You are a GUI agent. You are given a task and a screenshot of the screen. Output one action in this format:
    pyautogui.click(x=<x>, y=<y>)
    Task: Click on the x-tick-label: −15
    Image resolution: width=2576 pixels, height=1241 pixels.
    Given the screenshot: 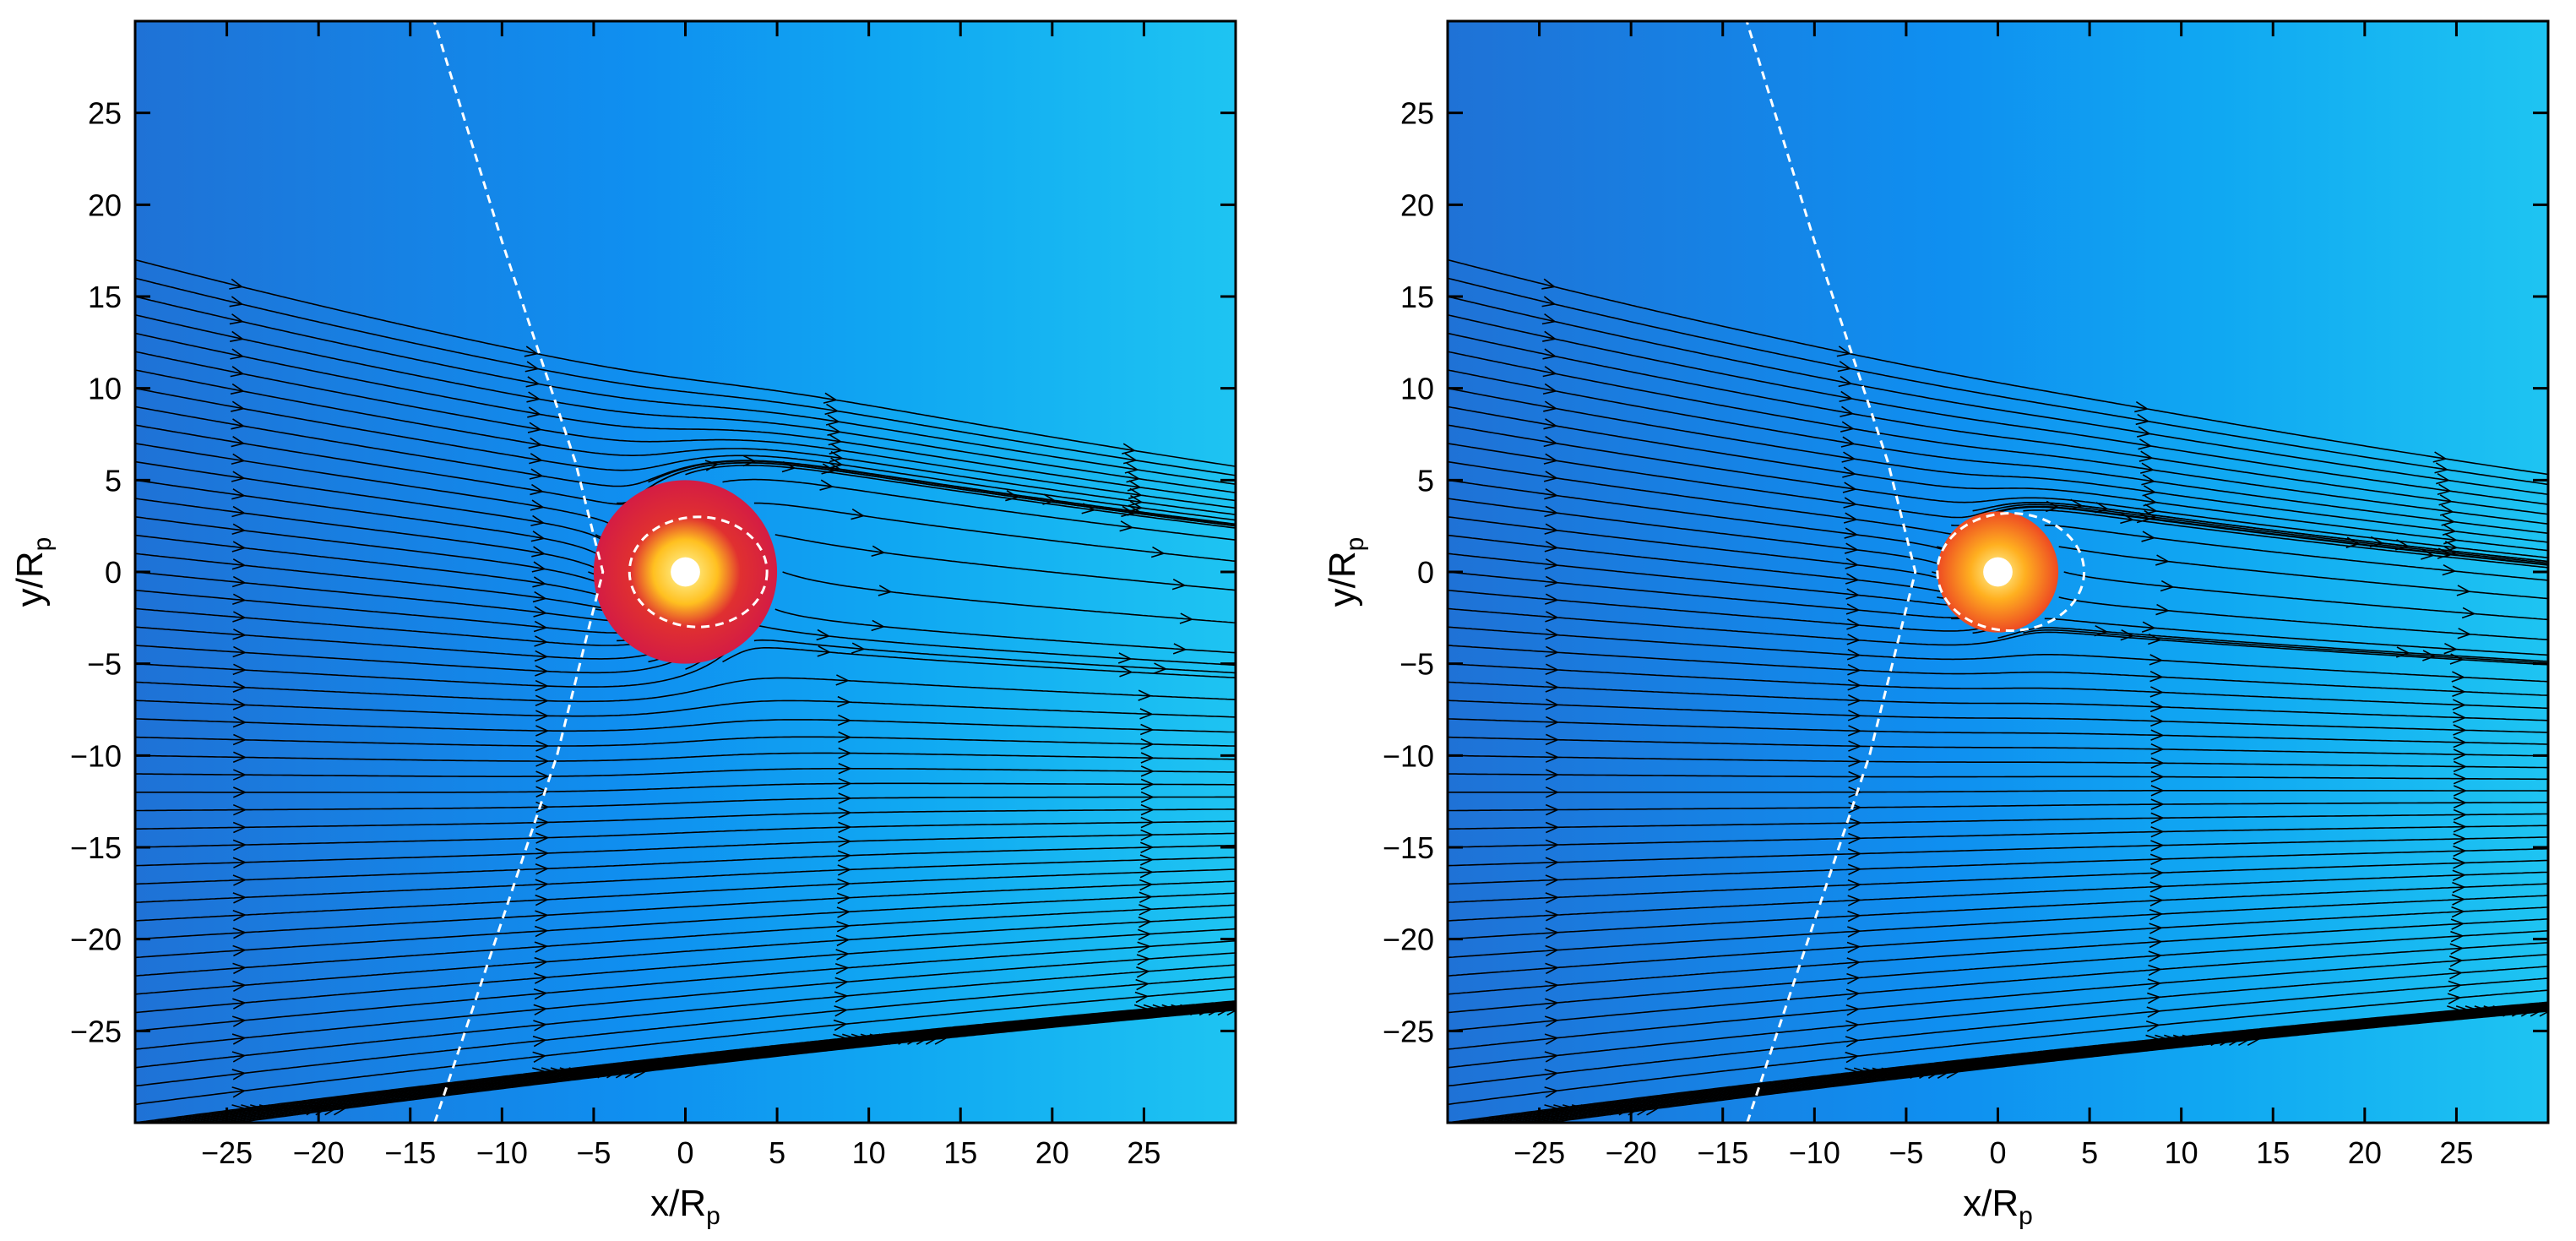 What is the action you would take?
    pyautogui.click(x=410, y=1152)
    